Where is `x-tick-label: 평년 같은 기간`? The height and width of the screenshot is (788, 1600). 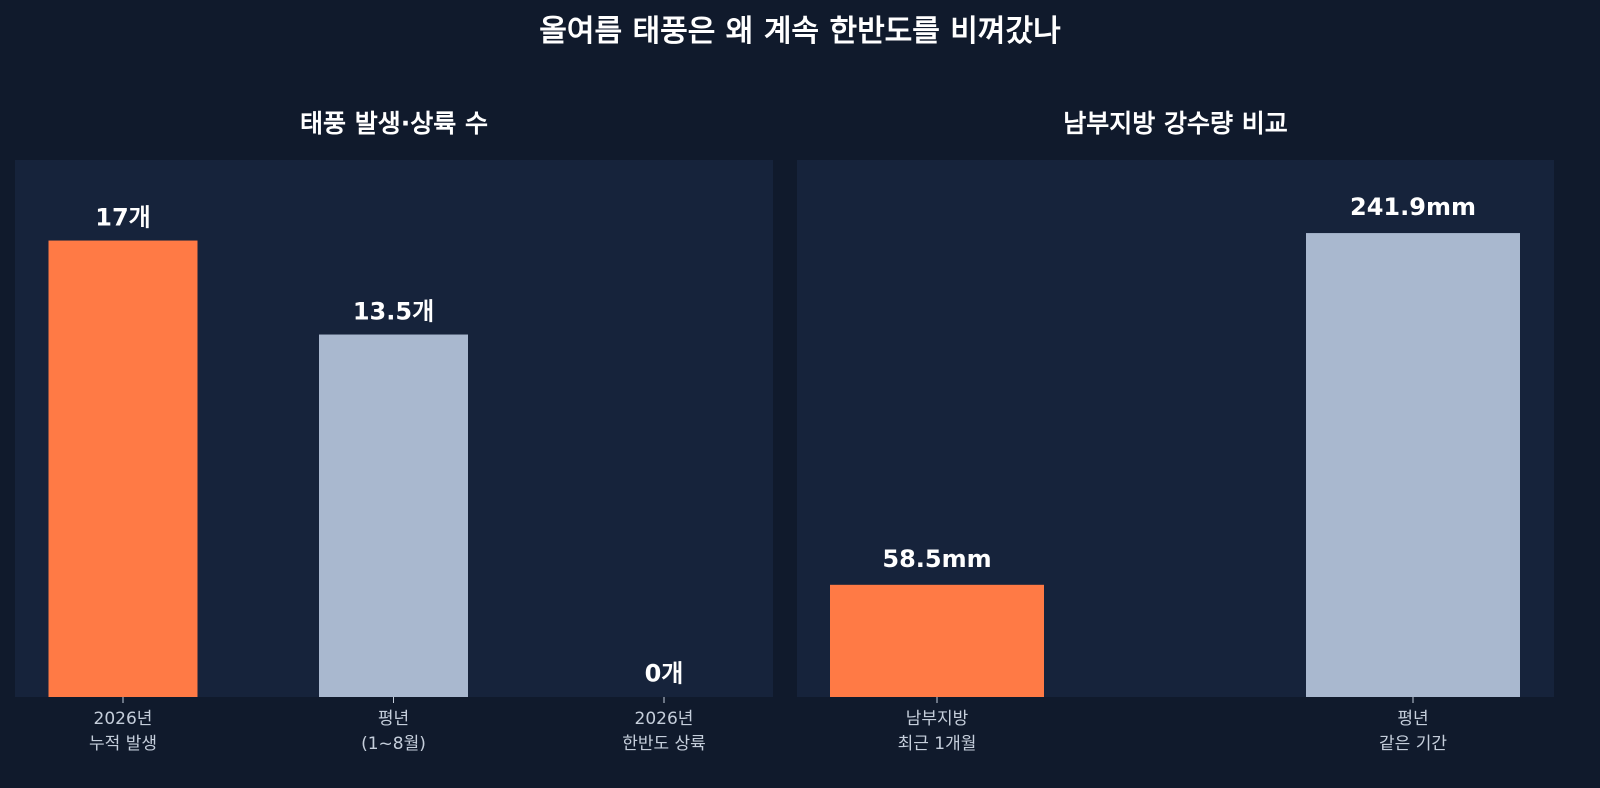
x-tick-label: 평년 같은 기간 is located at coordinates (1413, 731).